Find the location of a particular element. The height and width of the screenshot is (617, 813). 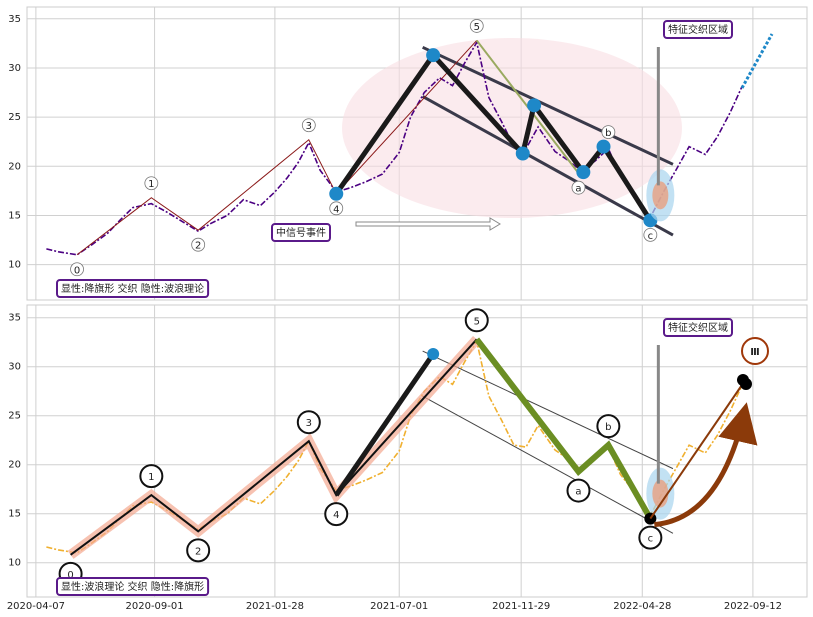

highlight-zone is located at coordinates (512, 128).